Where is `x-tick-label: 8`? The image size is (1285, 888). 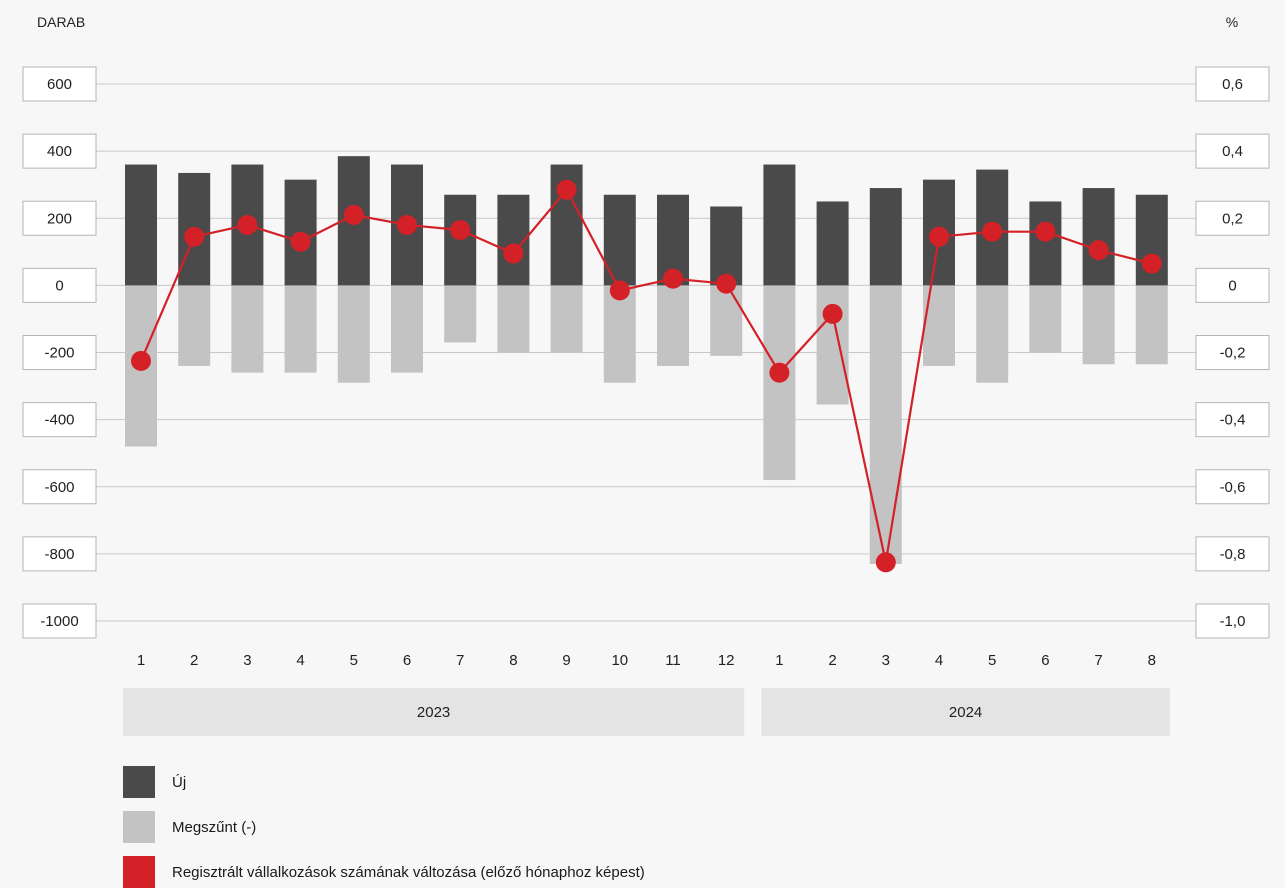
x-tick-label: 8 is located at coordinates (1152, 660).